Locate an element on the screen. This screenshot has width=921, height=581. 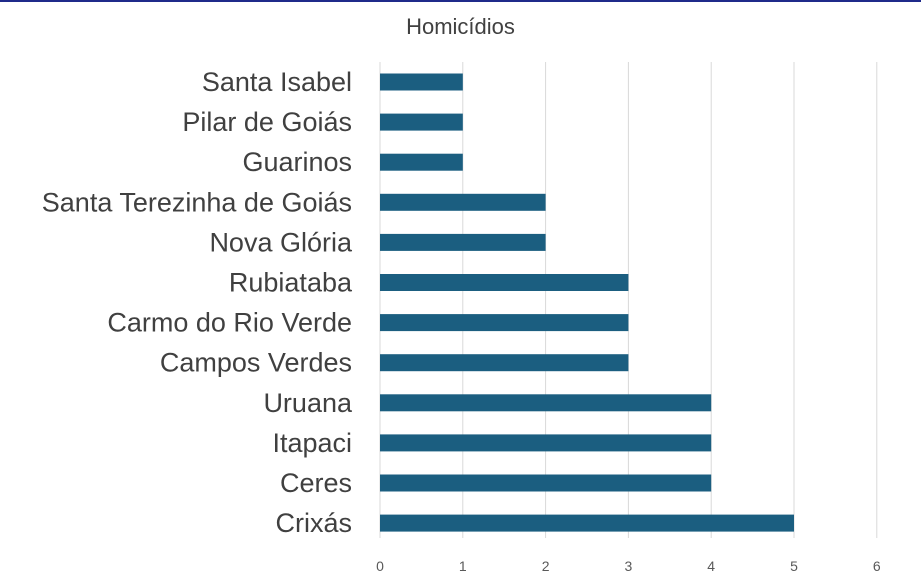
x-tick-label: 3 is located at coordinates (629, 566).